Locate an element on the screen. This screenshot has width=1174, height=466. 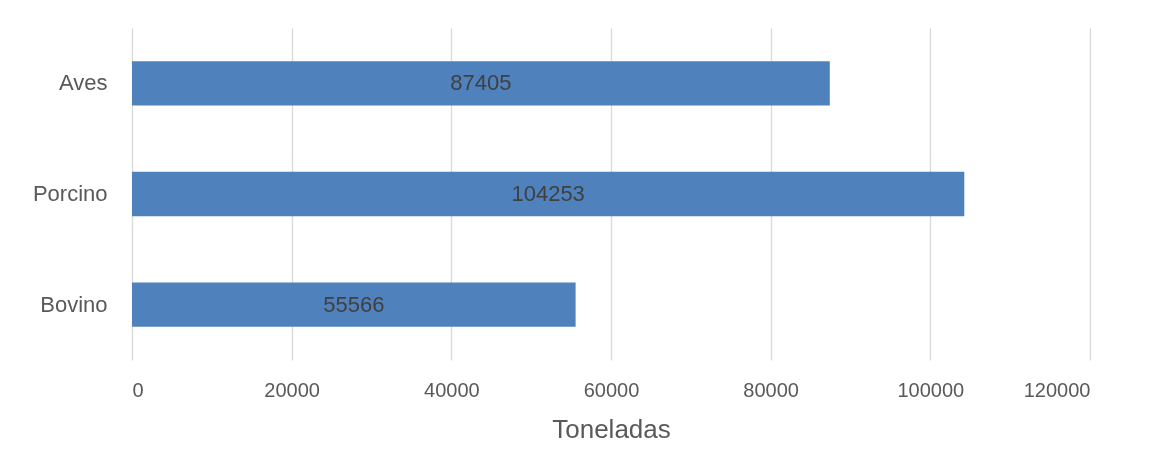
x-tick-label: 20000 is located at coordinates (292, 389).